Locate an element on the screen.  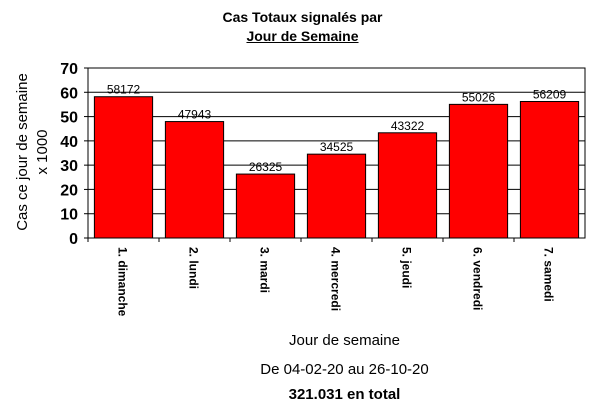
y-axis-label-line1: Cas ce jour de semaine is located at coordinates (22, 152).